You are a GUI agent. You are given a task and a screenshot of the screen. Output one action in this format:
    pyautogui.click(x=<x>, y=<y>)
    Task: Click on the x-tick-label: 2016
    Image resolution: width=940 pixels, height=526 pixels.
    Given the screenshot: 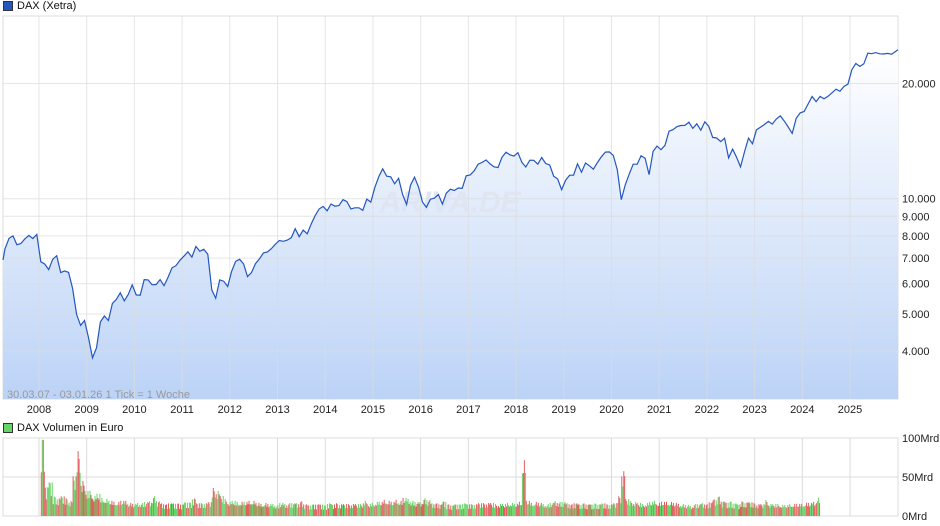 What is the action you would take?
    pyautogui.click(x=420, y=410)
    